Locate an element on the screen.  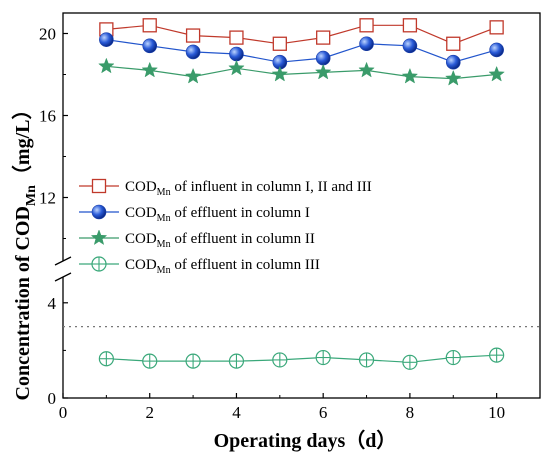
y-tick-label: 20 is located at coordinates (47, 34).